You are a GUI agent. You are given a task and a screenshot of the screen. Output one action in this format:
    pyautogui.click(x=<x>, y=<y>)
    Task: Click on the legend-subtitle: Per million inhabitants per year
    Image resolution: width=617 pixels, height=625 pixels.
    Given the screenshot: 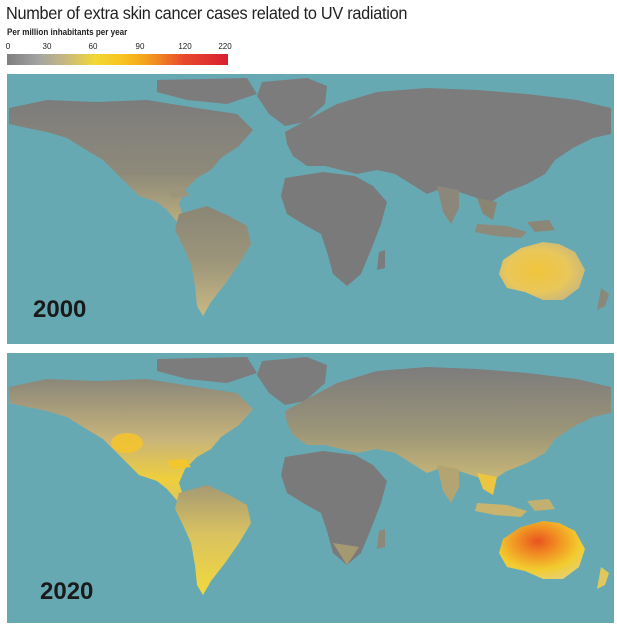 What is the action you would take?
    pyautogui.click(x=67, y=32)
    